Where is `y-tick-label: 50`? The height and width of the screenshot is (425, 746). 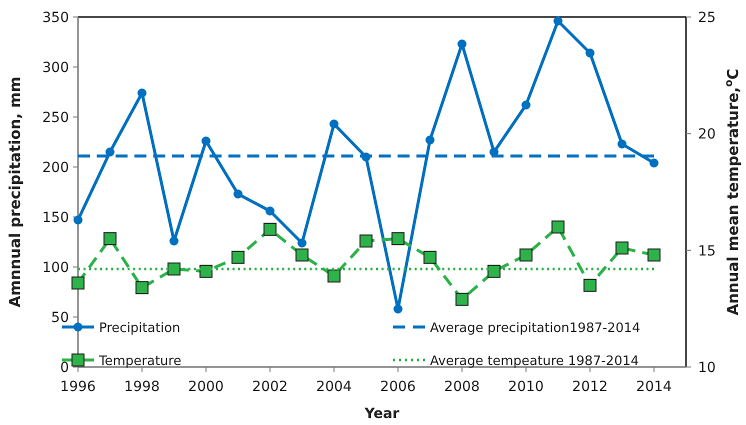
y-tick-label: 50 is located at coordinates (60, 318).